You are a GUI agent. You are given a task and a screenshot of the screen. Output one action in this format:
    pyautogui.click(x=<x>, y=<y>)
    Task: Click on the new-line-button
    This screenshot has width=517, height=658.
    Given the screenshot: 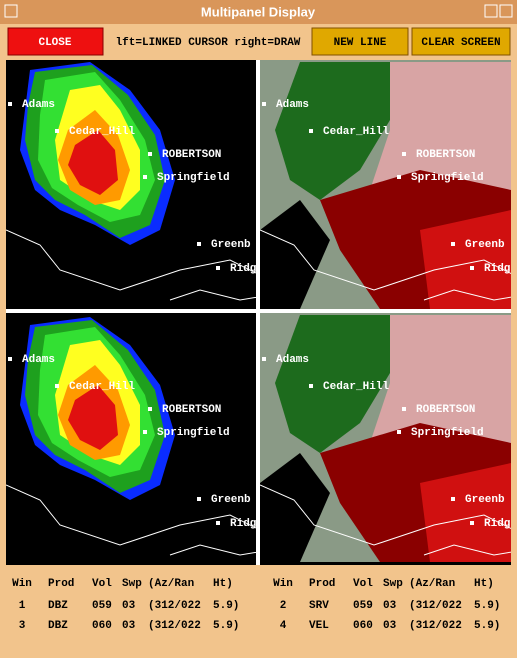 What is the action you would take?
    pyautogui.click(x=360, y=41)
    